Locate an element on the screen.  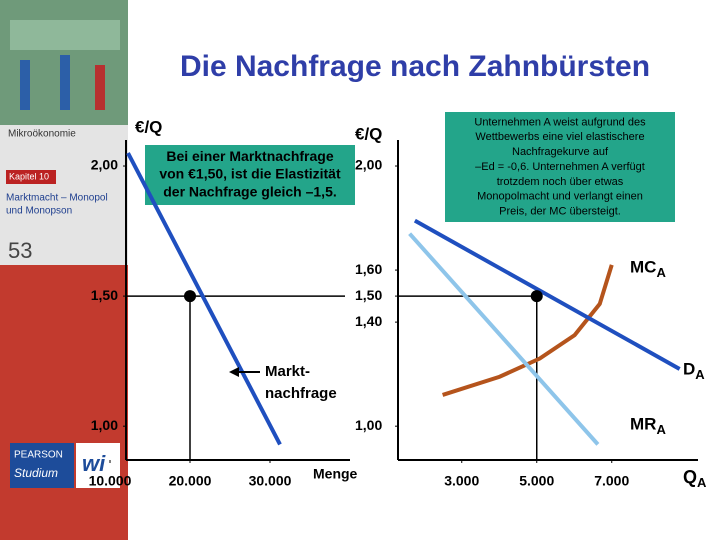
imprint: Studium is located at coordinates (36, 473).